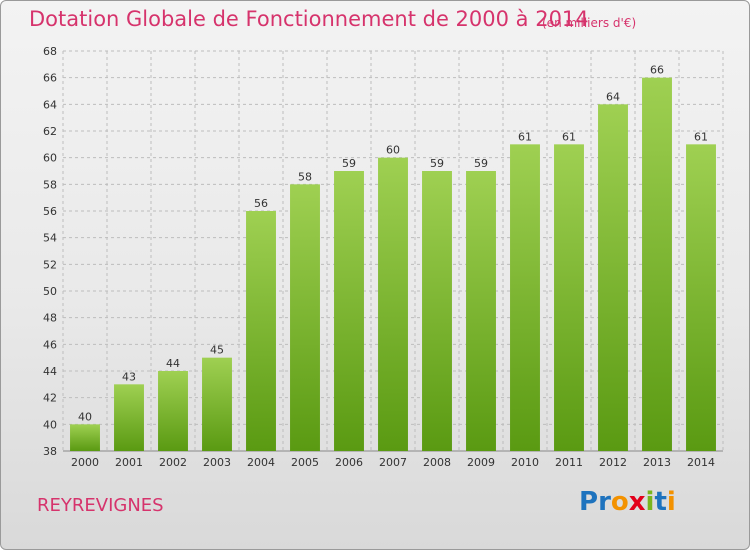 Image resolution: width=750 pixels, height=550 pixels. I want to click on data-label: 66, so click(657, 70).